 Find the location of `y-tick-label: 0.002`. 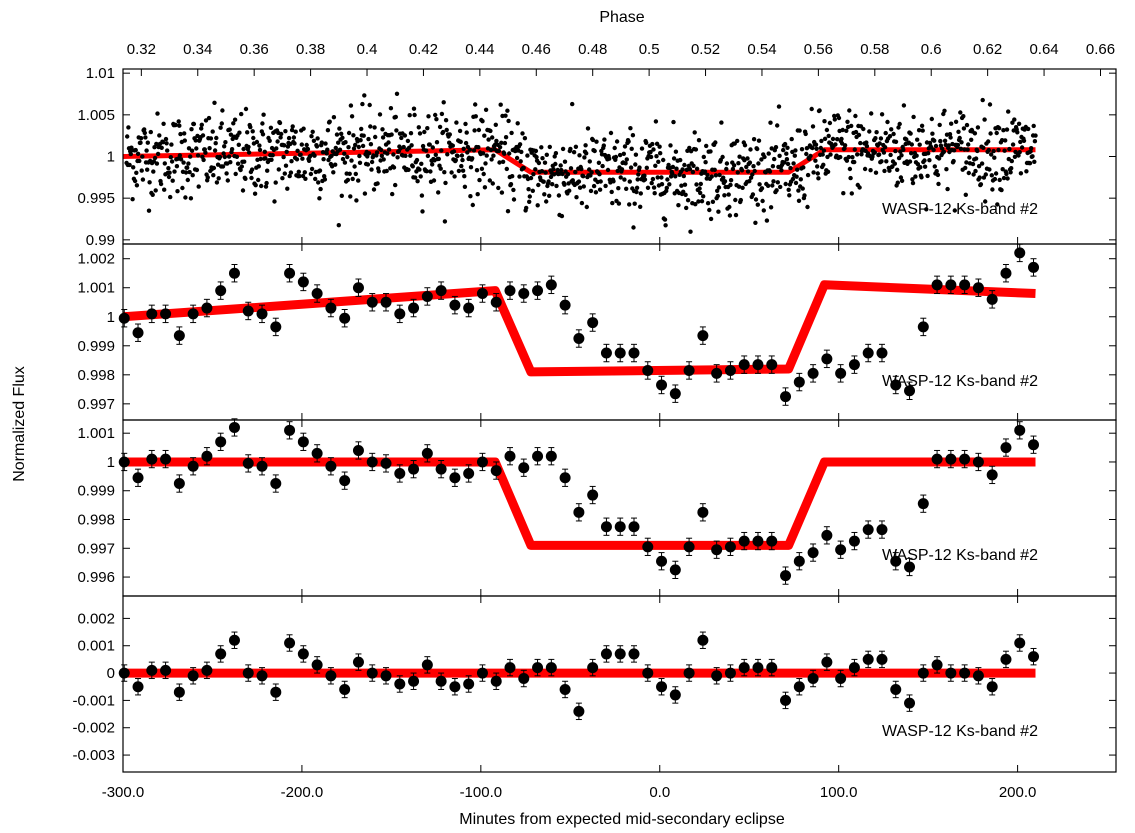

y-tick-label: 0.002 is located at coordinates (96, 618).